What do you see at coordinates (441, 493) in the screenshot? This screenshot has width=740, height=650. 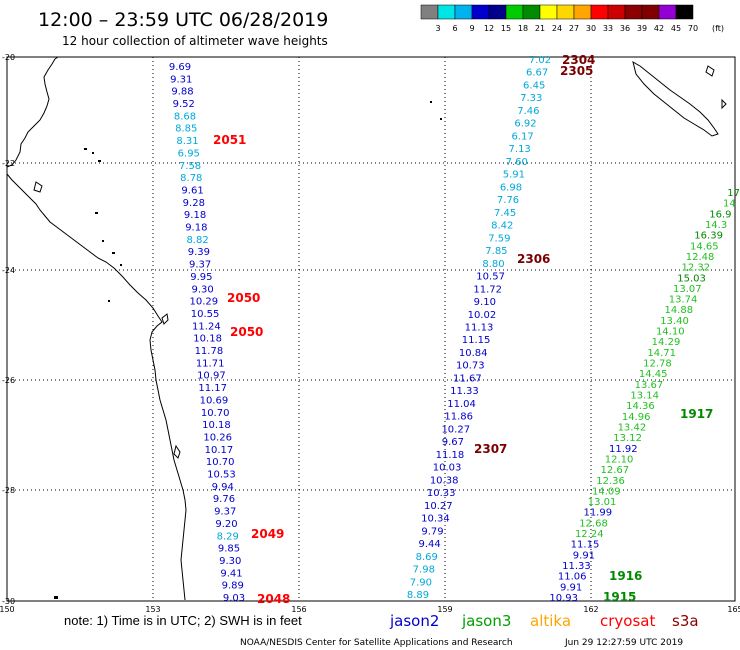 I see `wave-height-value: 10.33` at bounding box center [441, 493].